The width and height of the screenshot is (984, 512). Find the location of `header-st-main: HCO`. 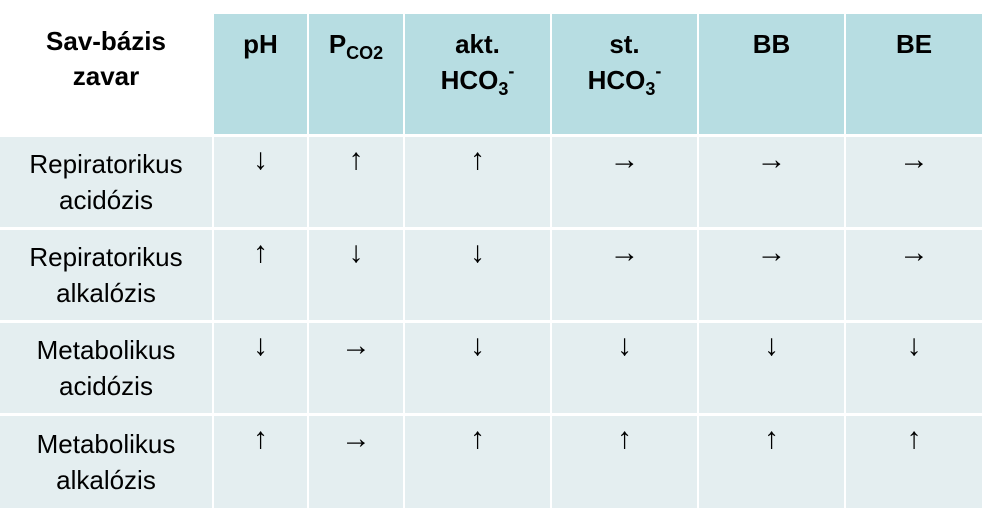

header-st-main: HCO is located at coordinates (616, 80).